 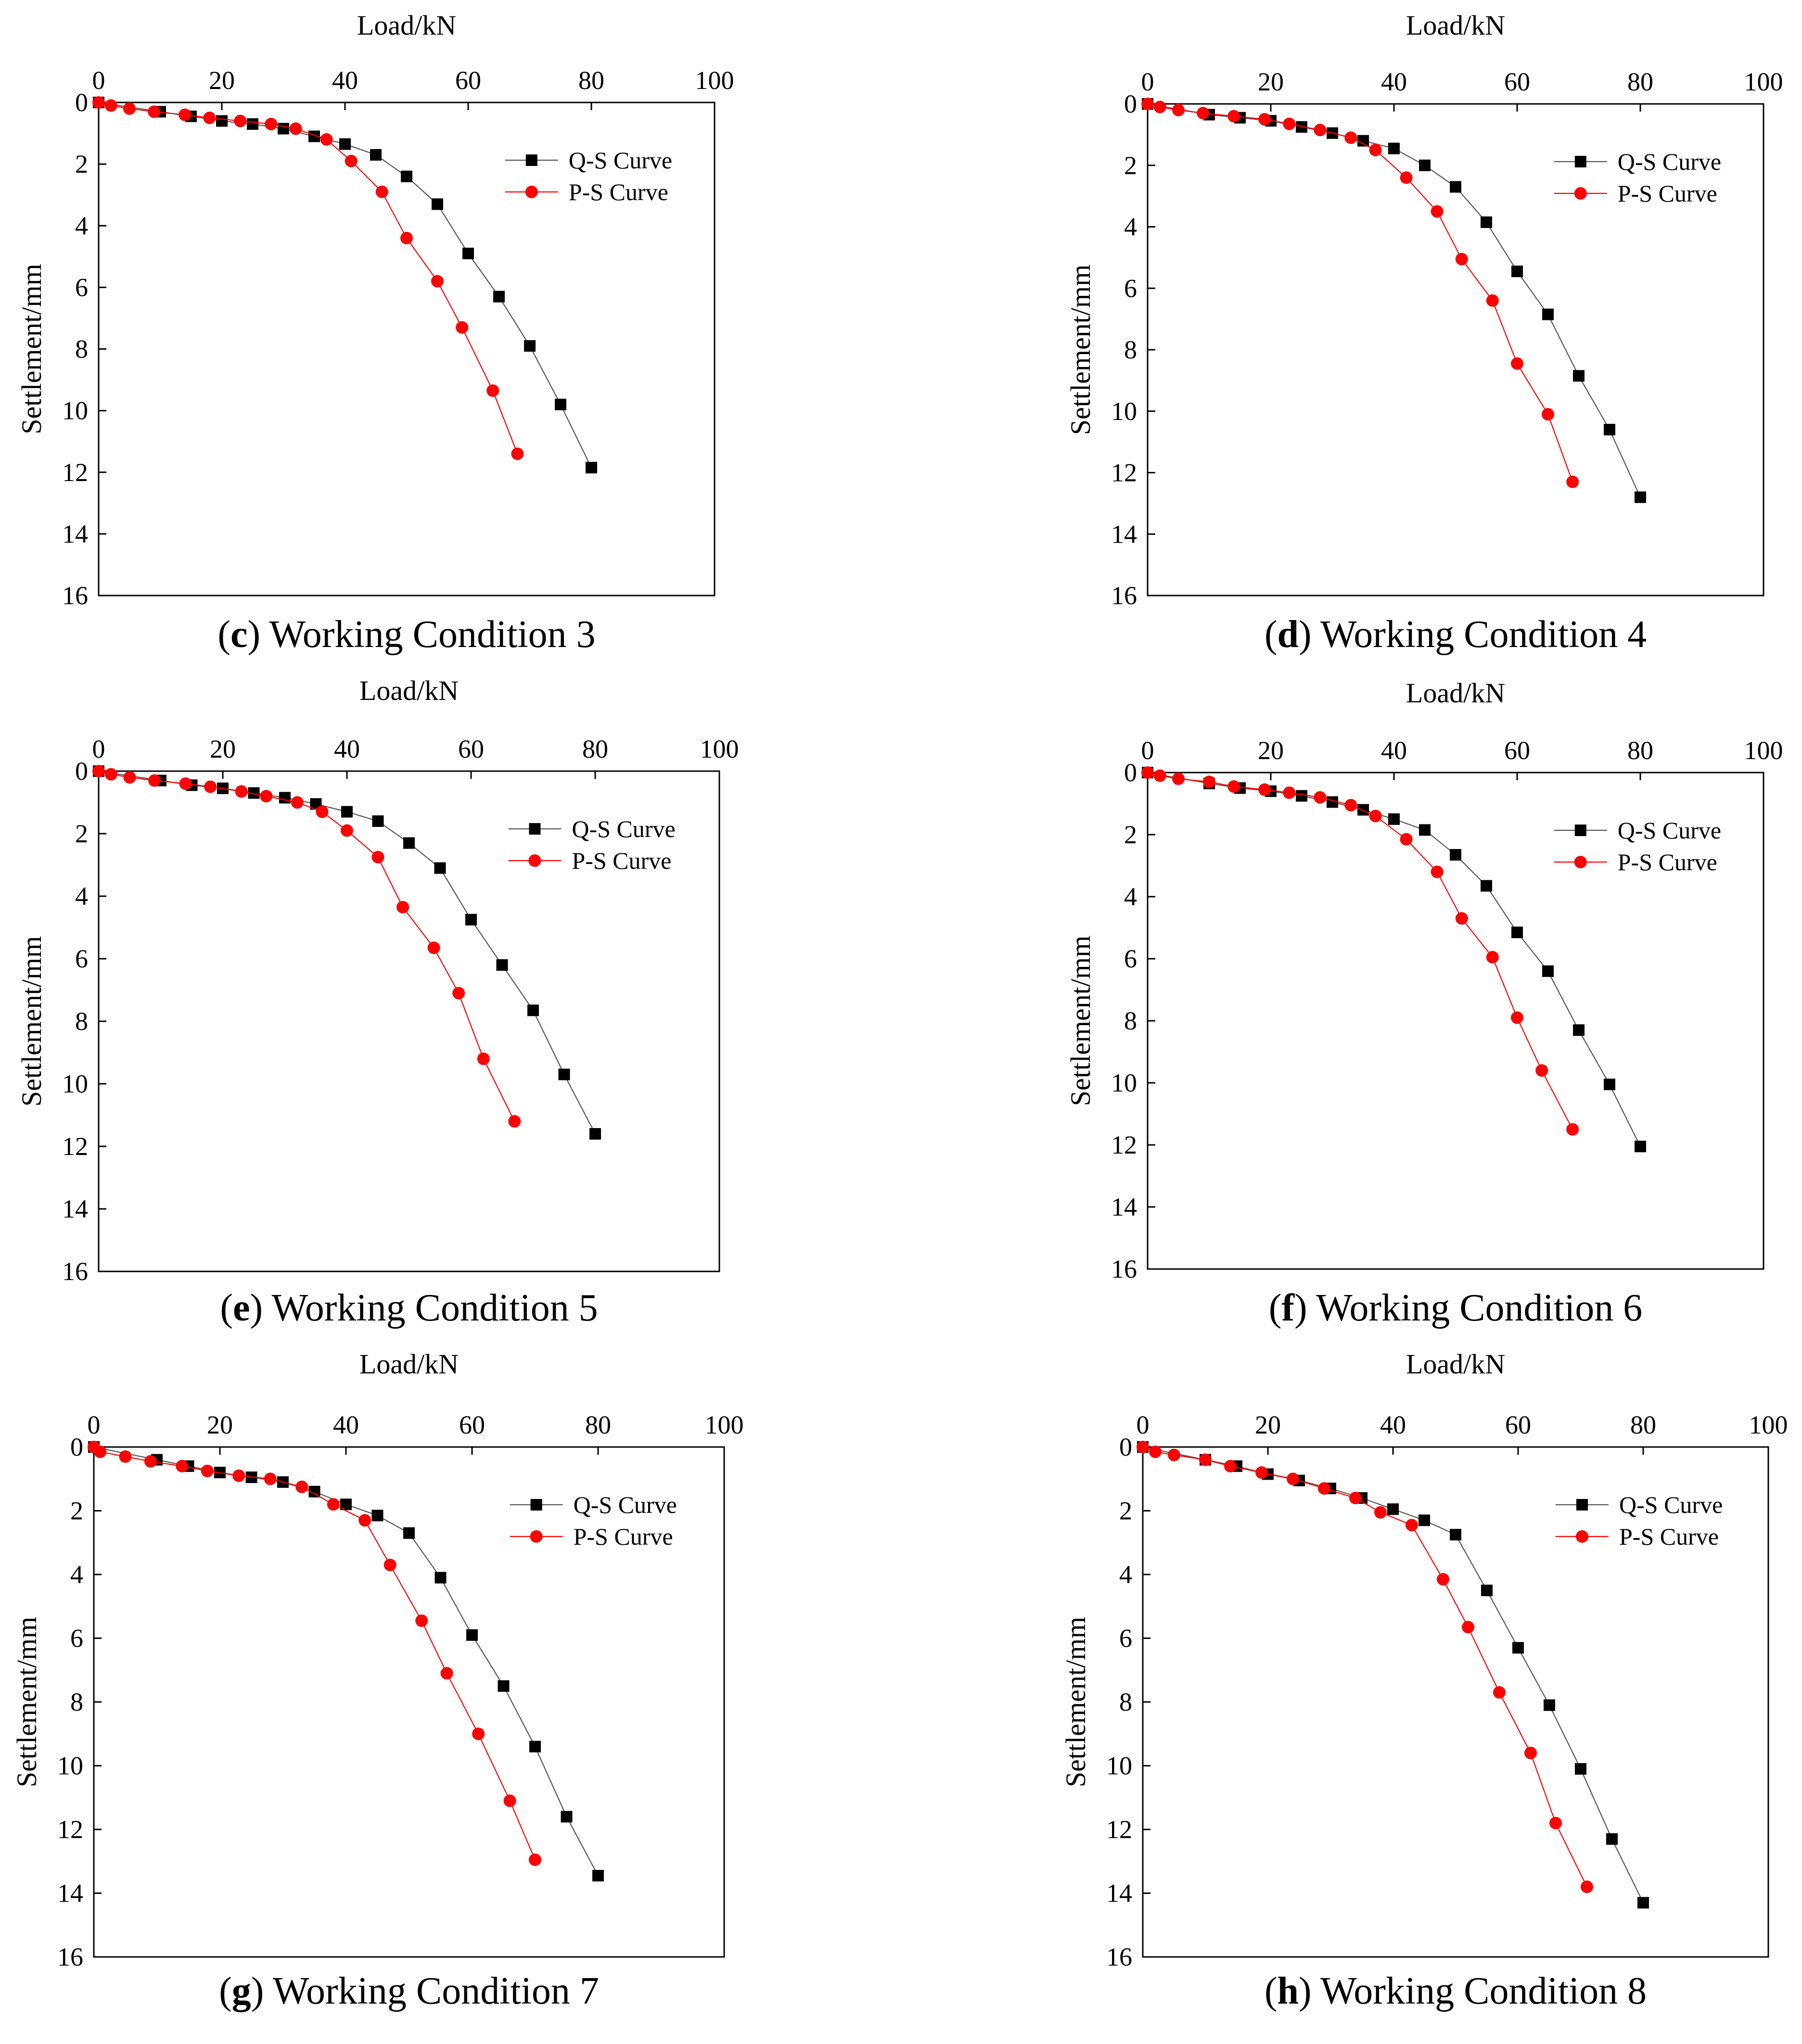 What do you see at coordinates (428, 634) in the screenshot?
I see `caption-text: Working Condition 3` at bounding box center [428, 634].